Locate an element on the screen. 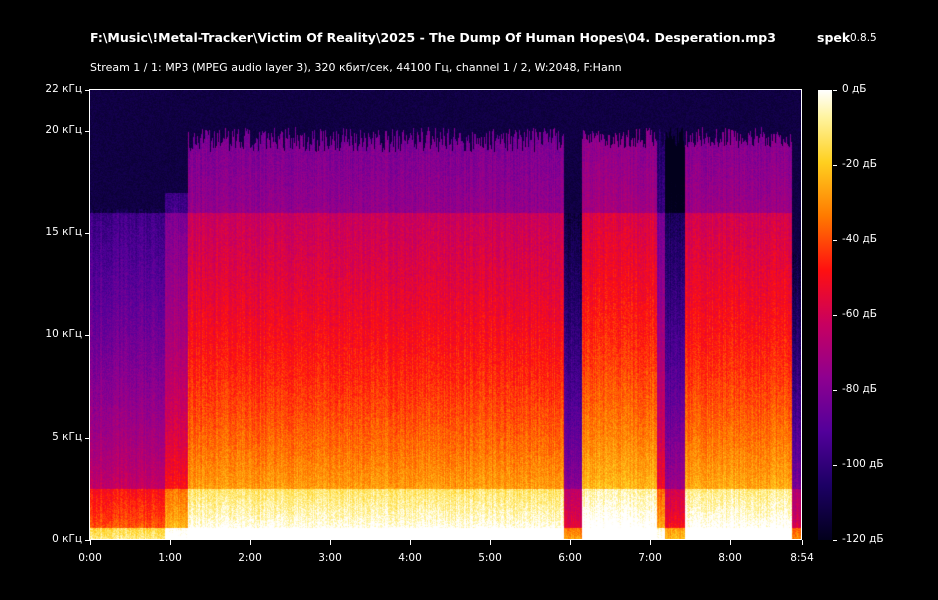 Image resolution: width=938 pixels, height=600 pixels. db-tick-label: -60 дБ is located at coordinates (859, 314).